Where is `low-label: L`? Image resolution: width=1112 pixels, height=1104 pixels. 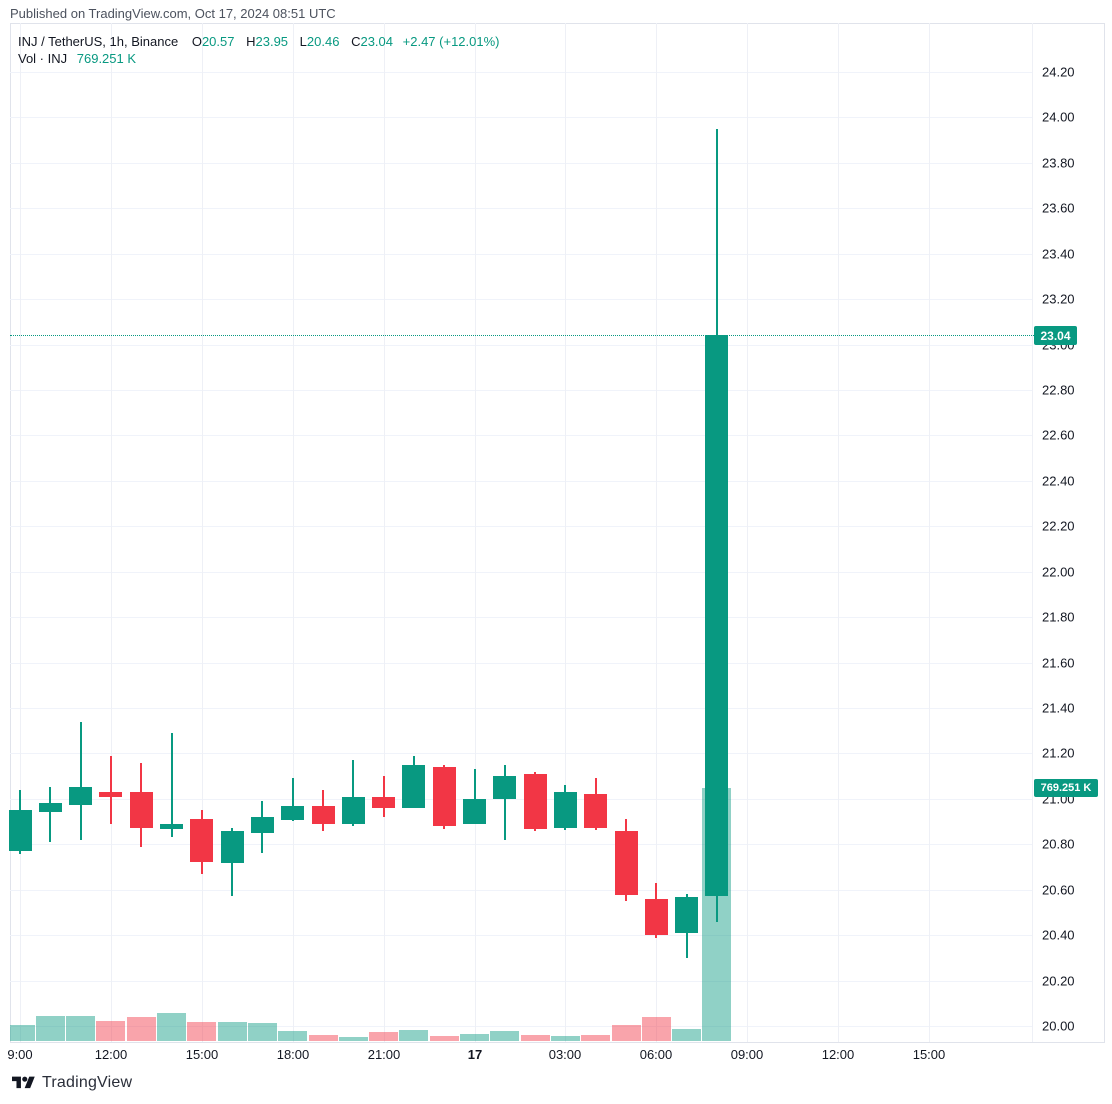 low-label: L is located at coordinates (303, 41).